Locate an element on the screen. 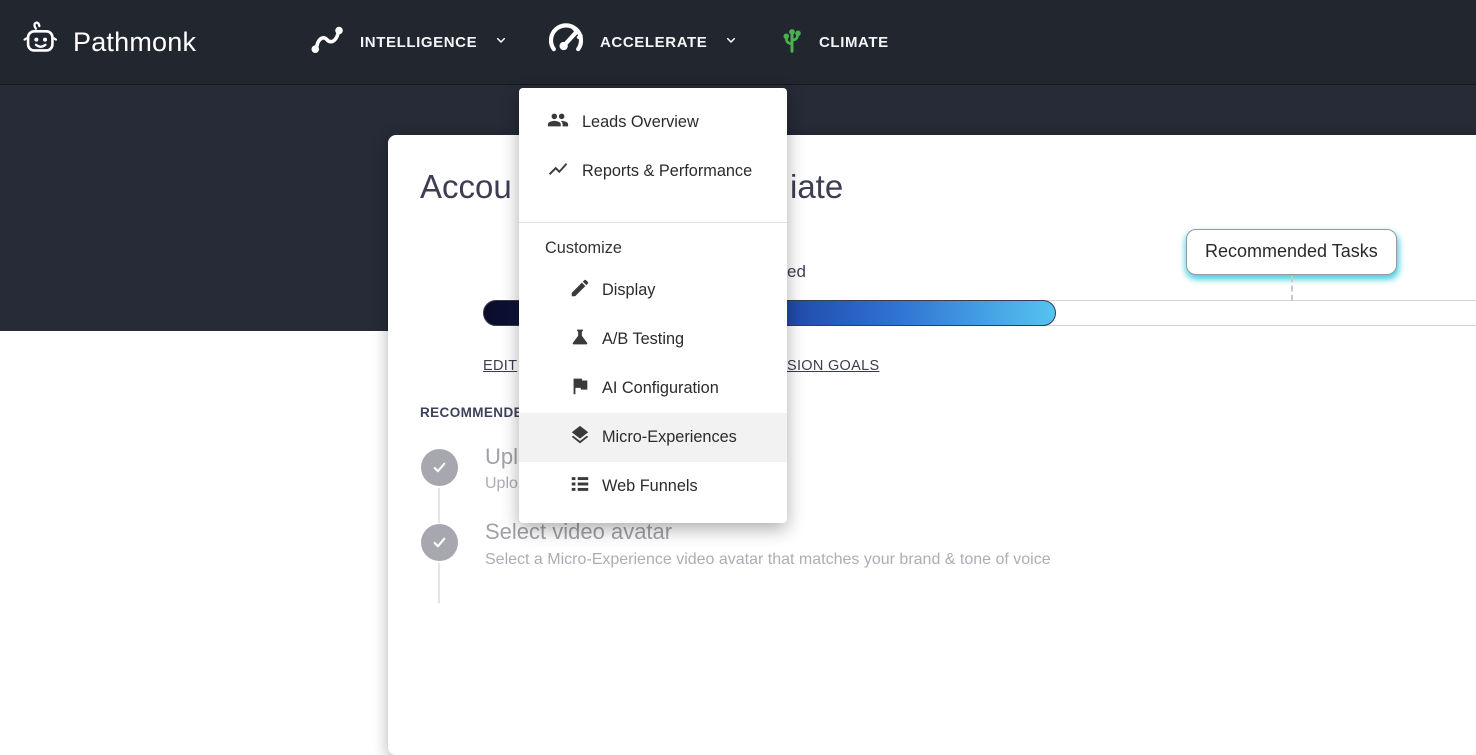 Image resolution: width=1476 pixels, height=755 pixels. recommended-section-label: RECOMMENDED is located at coordinates (477, 412).